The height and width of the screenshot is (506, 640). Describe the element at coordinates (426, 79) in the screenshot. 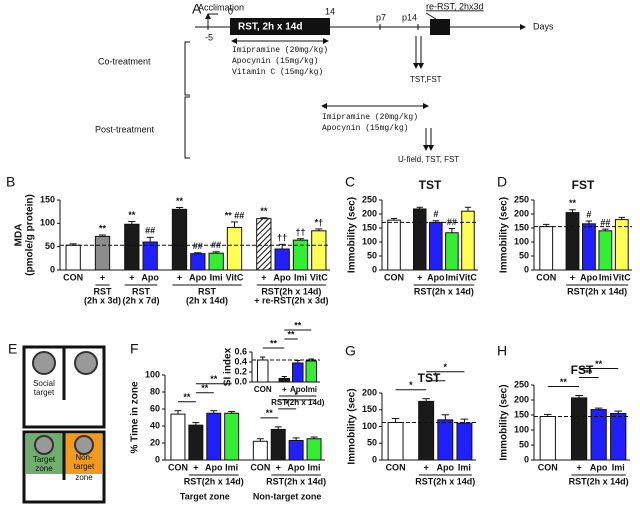

I see `tests: TST,FST` at that location.